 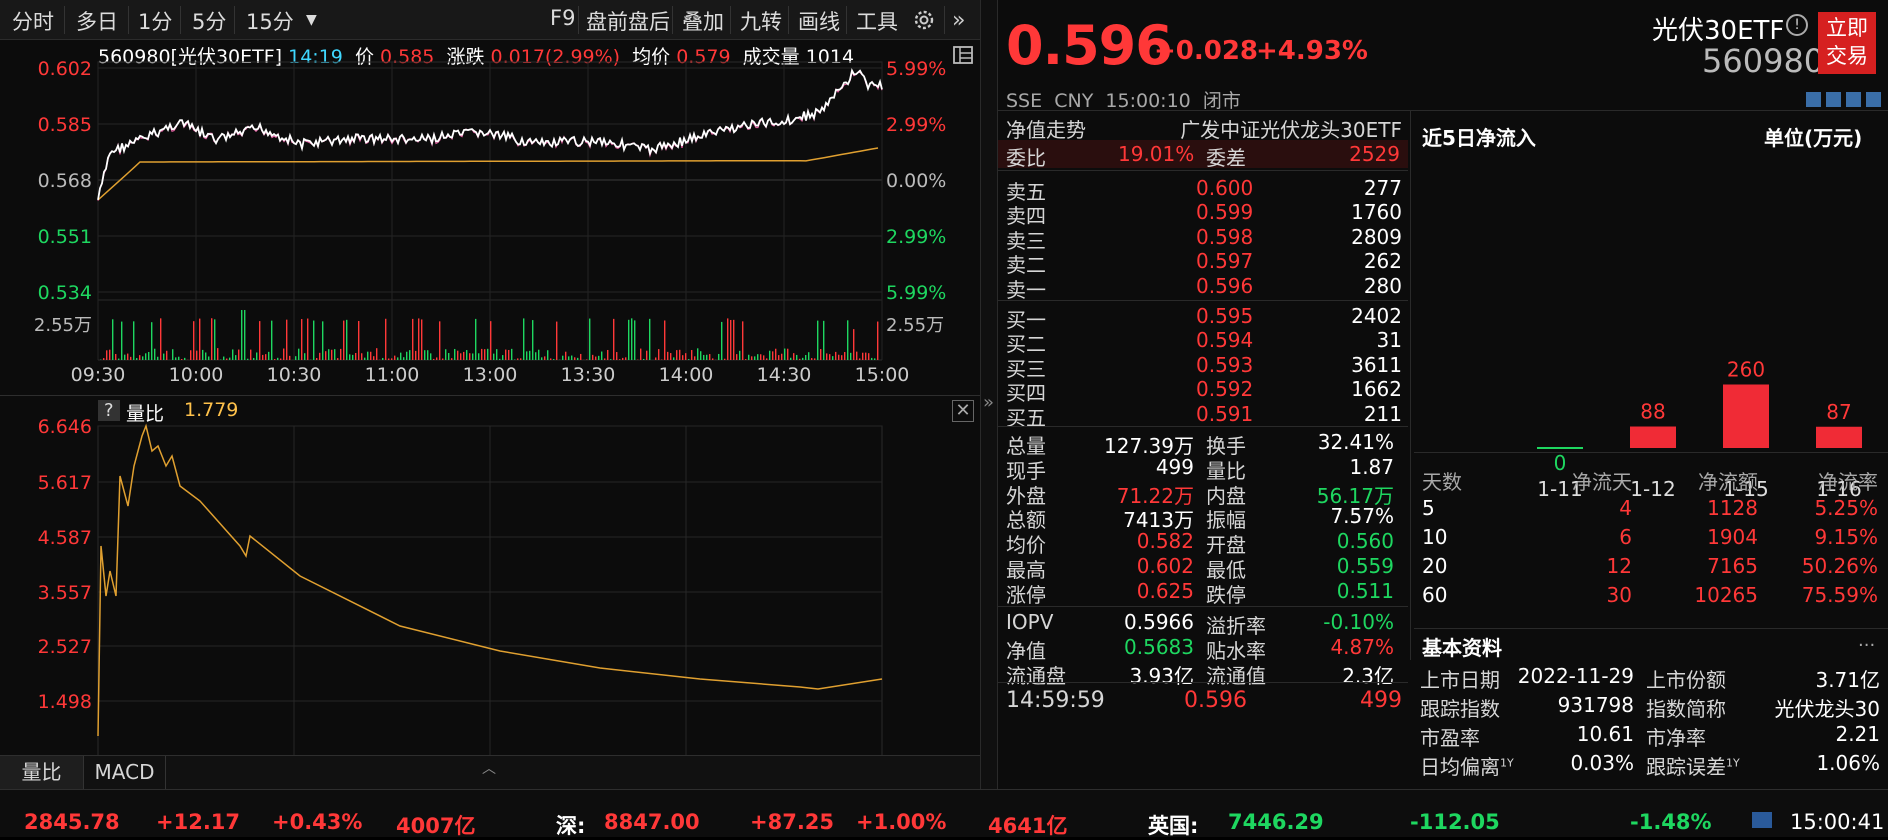 What do you see at coordinates (196, 375) in the screenshot?
I see `x-time-label: 10:00` at bounding box center [196, 375].